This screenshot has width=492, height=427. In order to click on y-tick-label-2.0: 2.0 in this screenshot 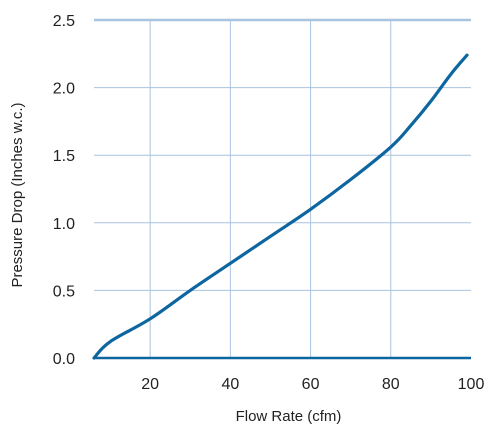, I will do `click(64, 89)`.